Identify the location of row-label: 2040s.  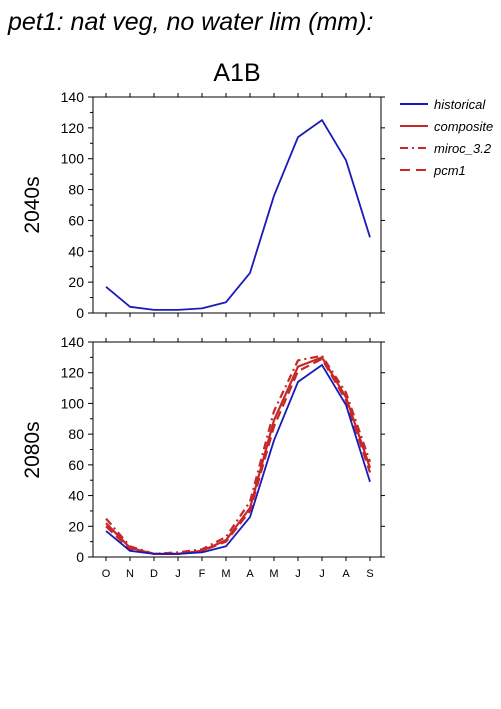
(32, 204).